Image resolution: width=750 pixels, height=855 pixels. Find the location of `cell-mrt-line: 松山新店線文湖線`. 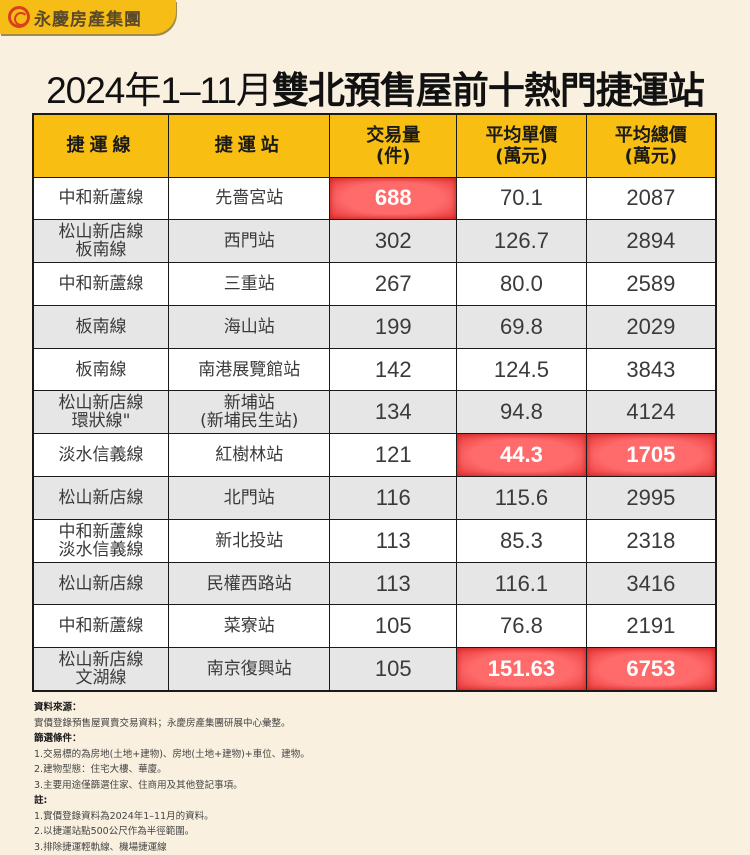

cell-mrt-line: 松山新店線文湖線 is located at coordinates (101, 669).